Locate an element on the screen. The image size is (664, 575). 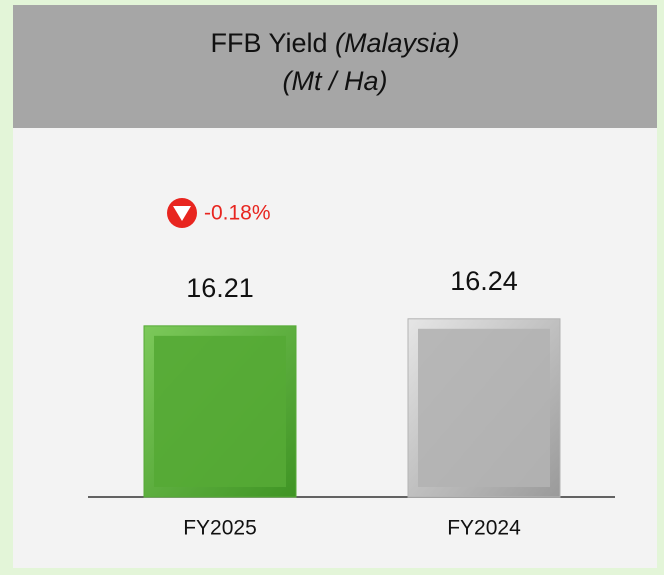
x-tick-label: FY2024 is located at coordinates (484, 528).